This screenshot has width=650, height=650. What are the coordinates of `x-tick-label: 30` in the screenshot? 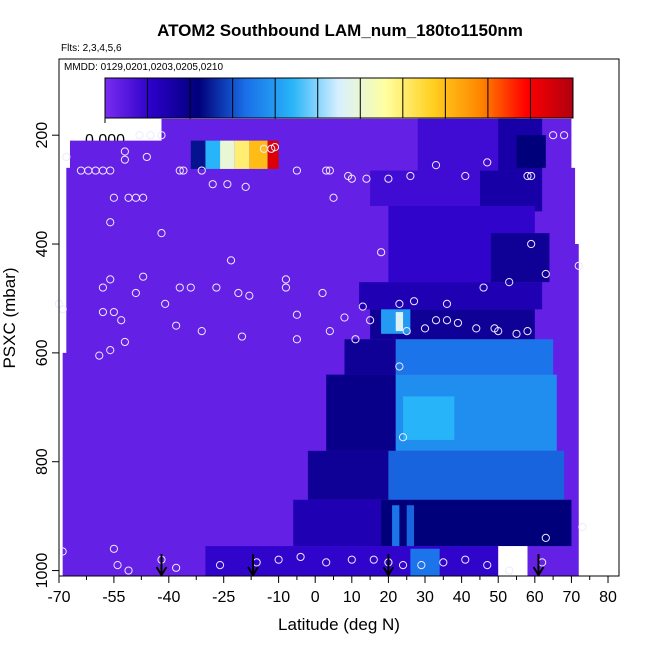 It's located at (425, 597).